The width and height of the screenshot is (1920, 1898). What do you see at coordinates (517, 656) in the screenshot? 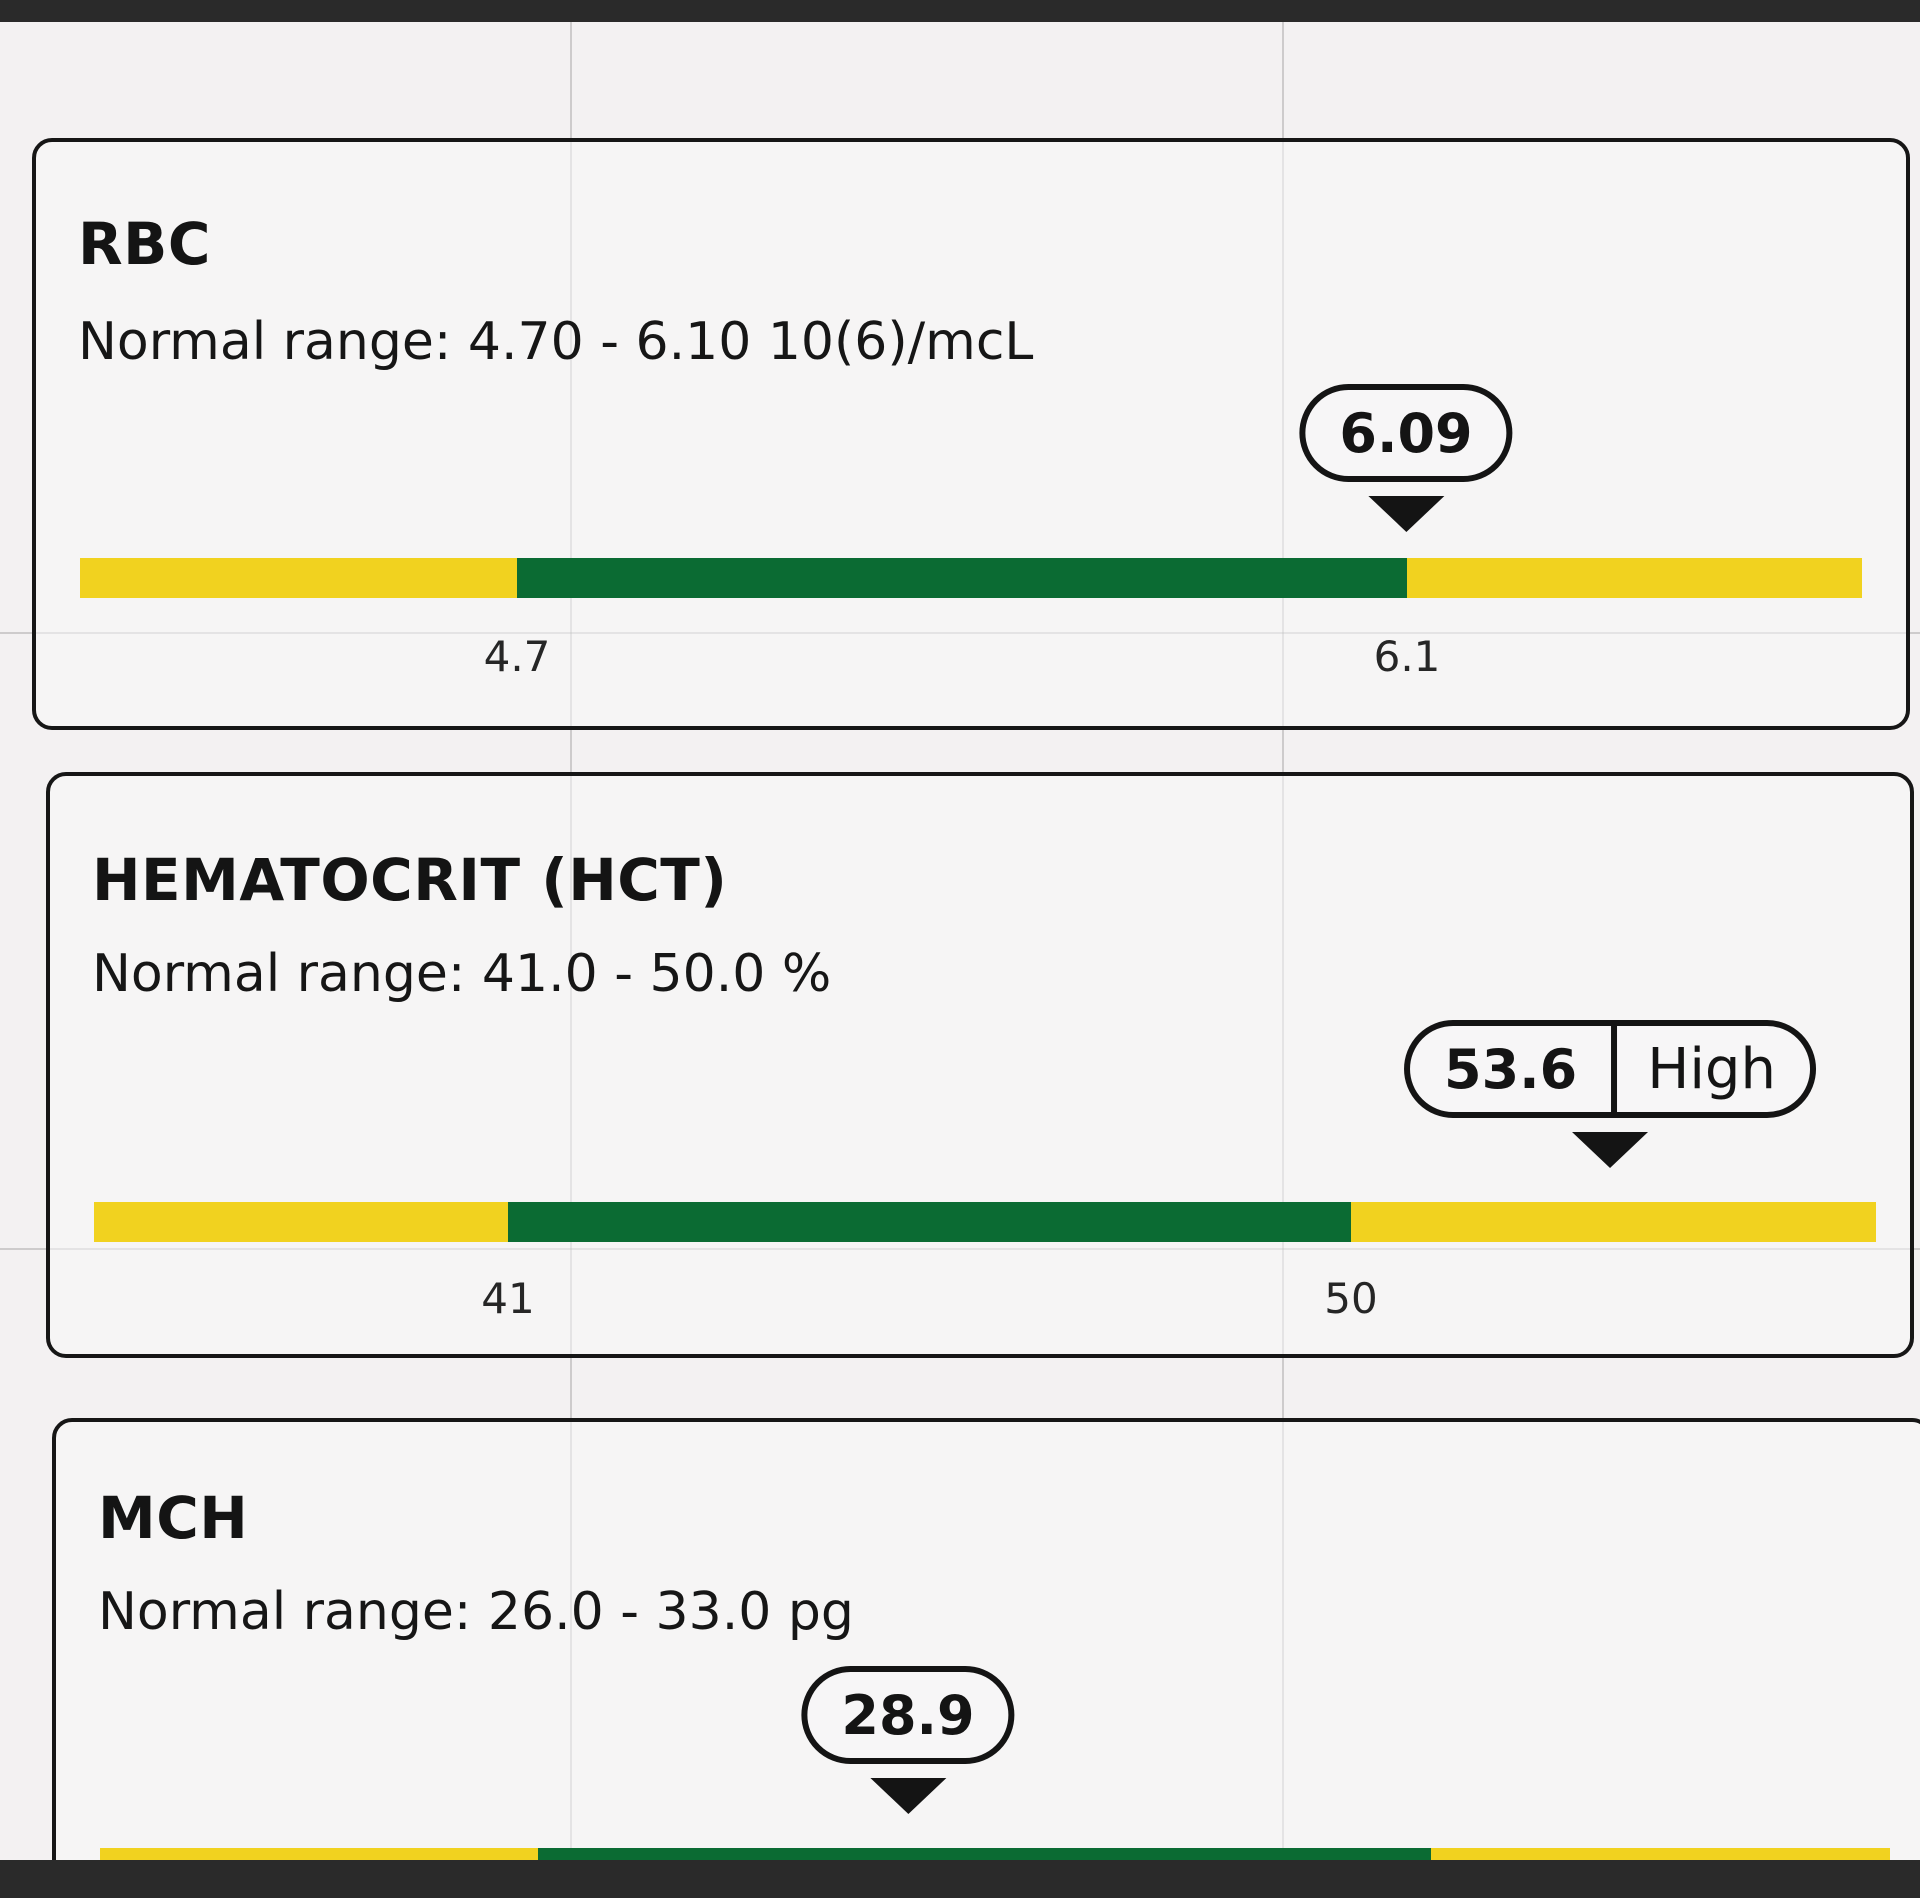
I see `low-threshold-label: 4.7` at bounding box center [517, 656].